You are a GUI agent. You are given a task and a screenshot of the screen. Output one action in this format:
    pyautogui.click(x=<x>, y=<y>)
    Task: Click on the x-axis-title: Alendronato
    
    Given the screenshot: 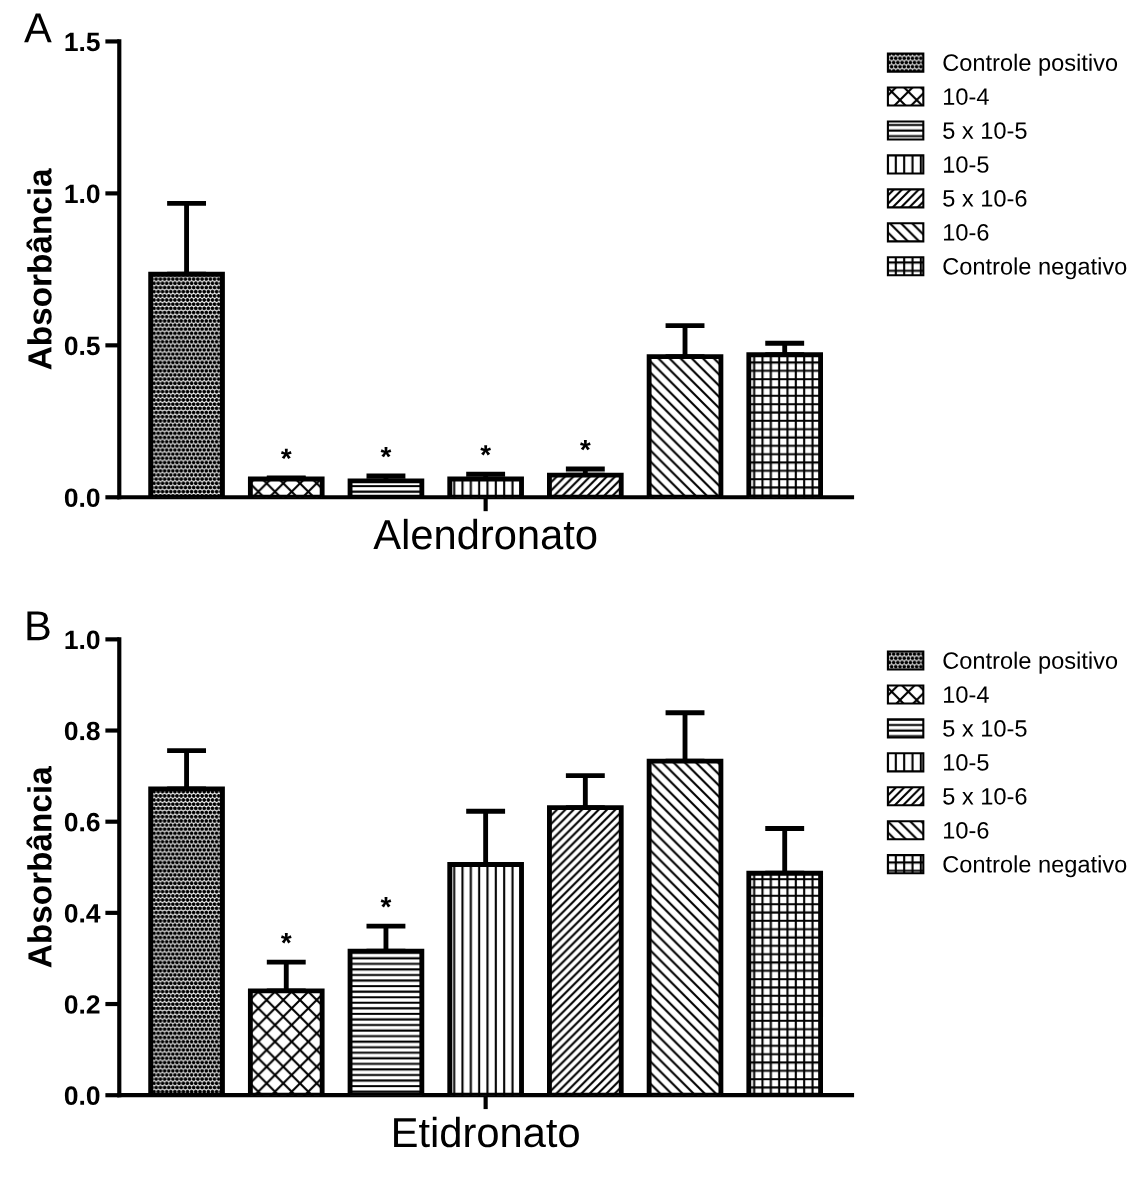 What is the action you would take?
    pyautogui.click(x=485, y=534)
    